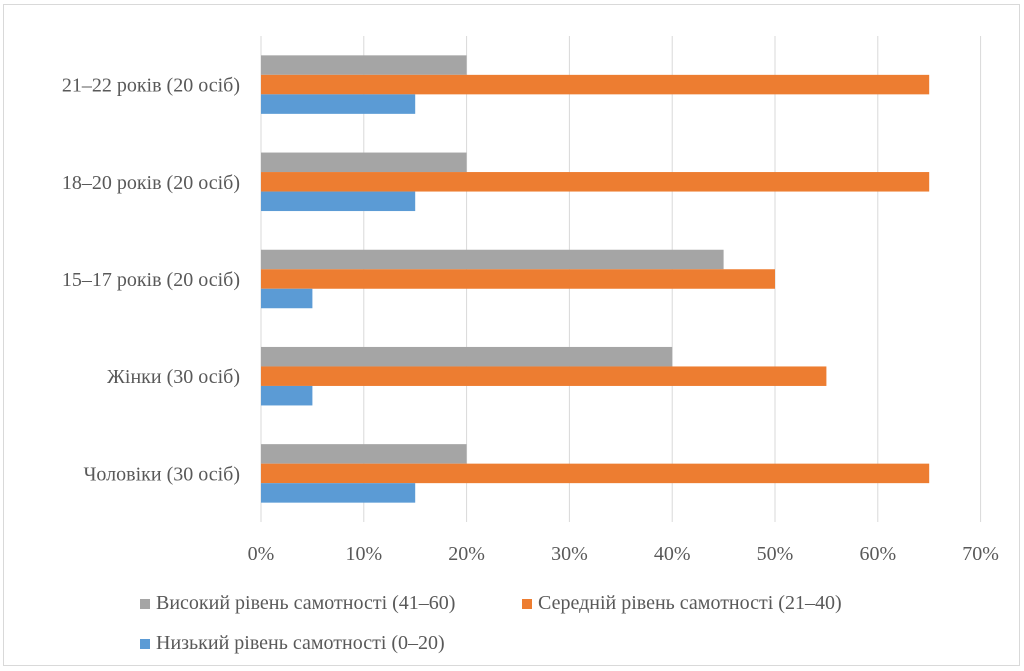  I want to click on legend-item-high: Високий рівень самотності (41–60), so click(297, 603).